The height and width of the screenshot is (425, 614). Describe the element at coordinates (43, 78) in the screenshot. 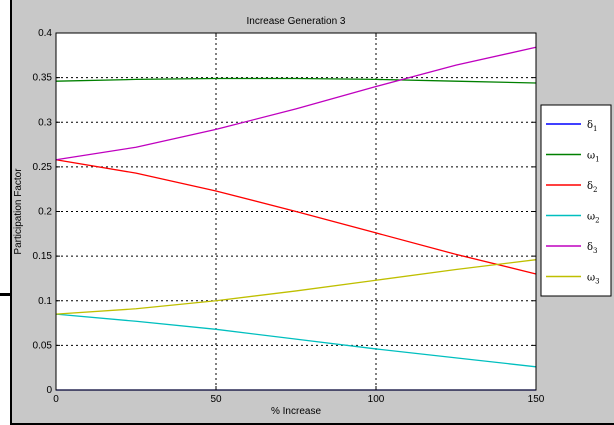

I see `y-tick-label: 0.35` at that location.